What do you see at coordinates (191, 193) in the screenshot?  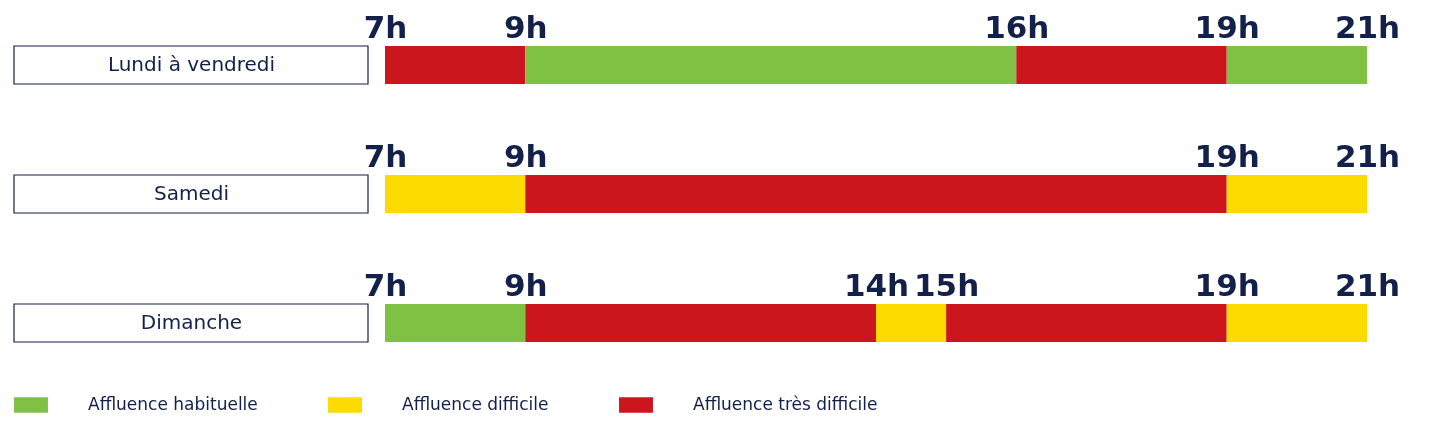 I see `y-tick-label: Samedi` at bounding box center [191, 193].